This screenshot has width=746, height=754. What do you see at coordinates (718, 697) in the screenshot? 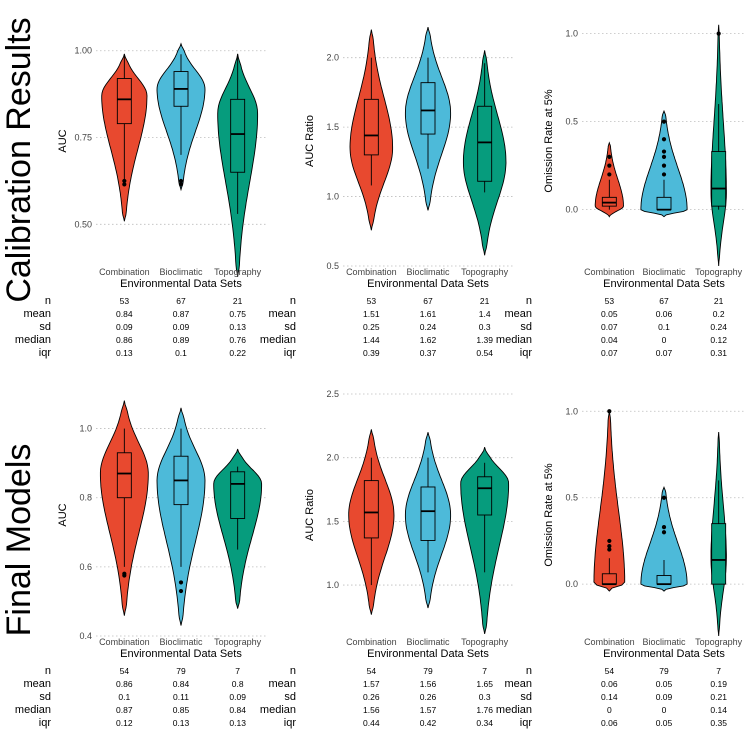
I see `stat-value-sd: 0.21` at bounding box center [718, 697].